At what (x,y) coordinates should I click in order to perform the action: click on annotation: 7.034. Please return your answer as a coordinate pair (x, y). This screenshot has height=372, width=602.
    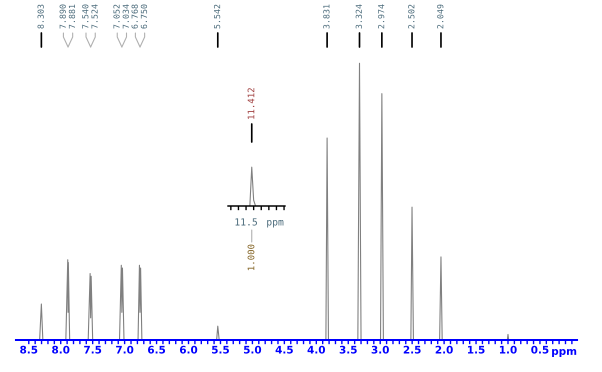
    Looking at the image, I should click on (125, 16).